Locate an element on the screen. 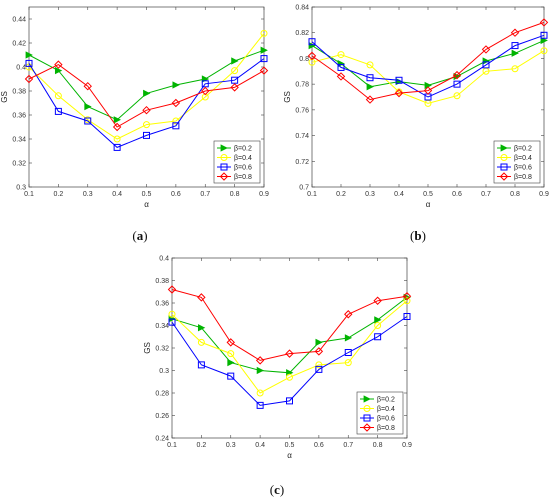 This screenshot has height=501, width=550. x-tick-label: 0.5 is located at coordinates (428, 194).